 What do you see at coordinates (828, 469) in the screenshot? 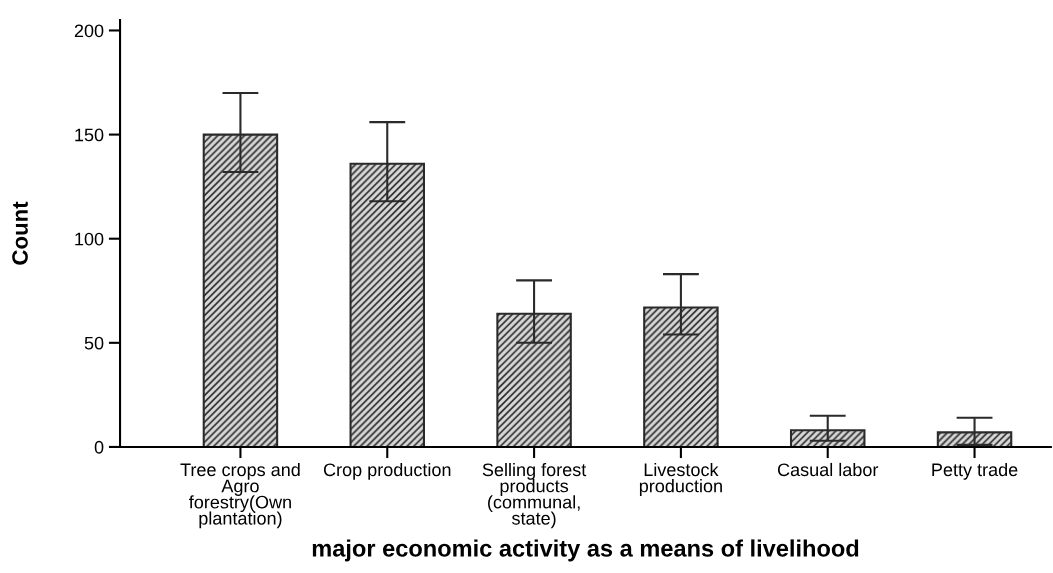
I see `x-tick-label: Casual labor` at bounding box center [828, 469].